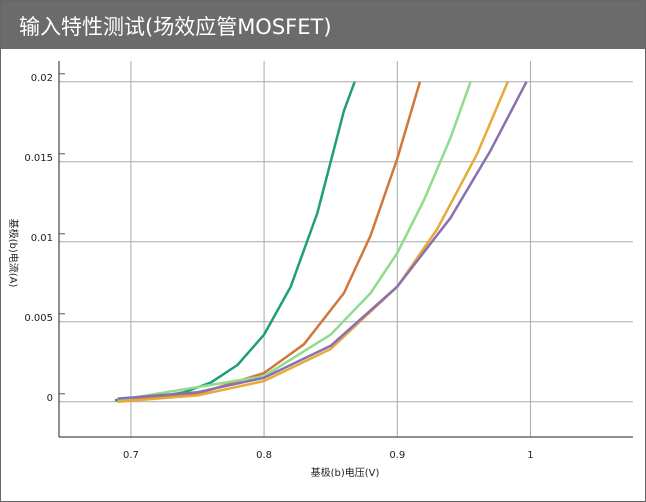  I want to click on header, so click(323, 25).